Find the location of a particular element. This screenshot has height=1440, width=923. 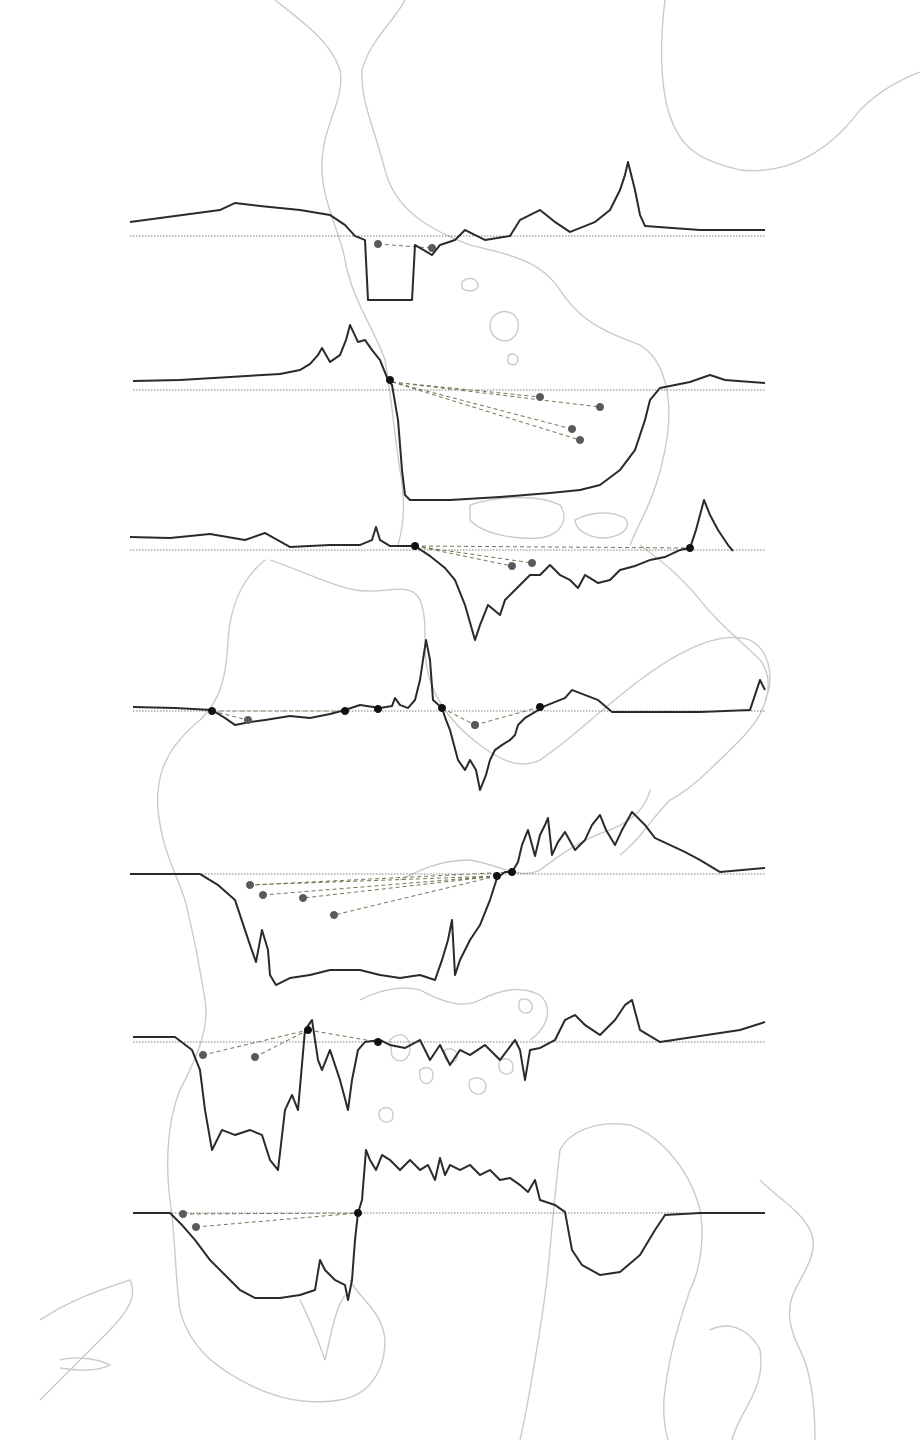

contour-river-left is located at coordinates (339, 273).